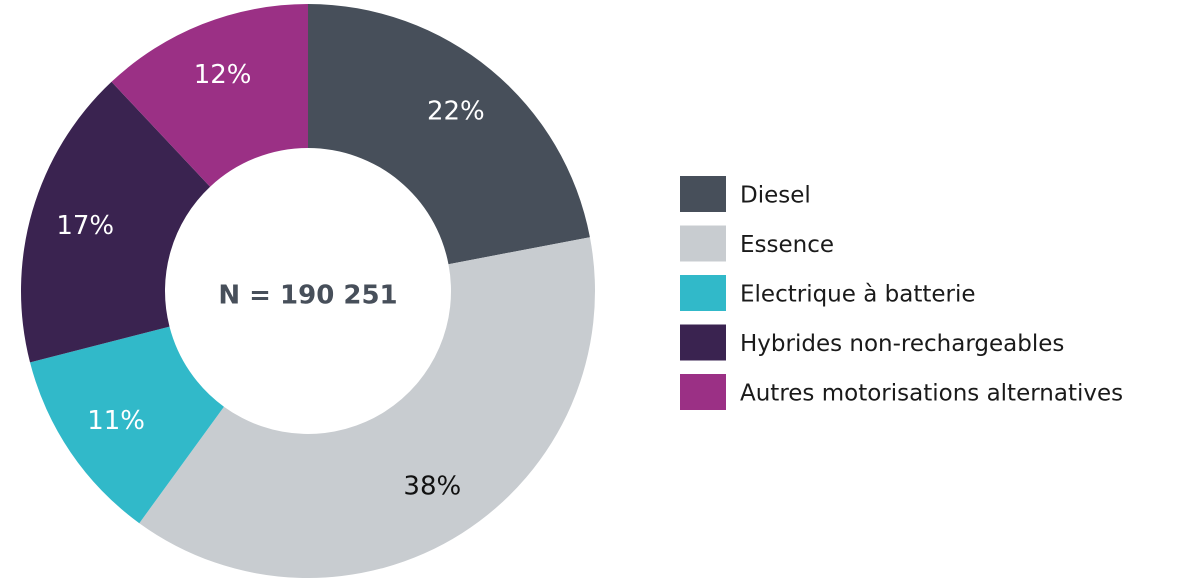  Describe the element at coordinates (787, 245) in the screenshot. I see `legend-label: Essence` at that location.